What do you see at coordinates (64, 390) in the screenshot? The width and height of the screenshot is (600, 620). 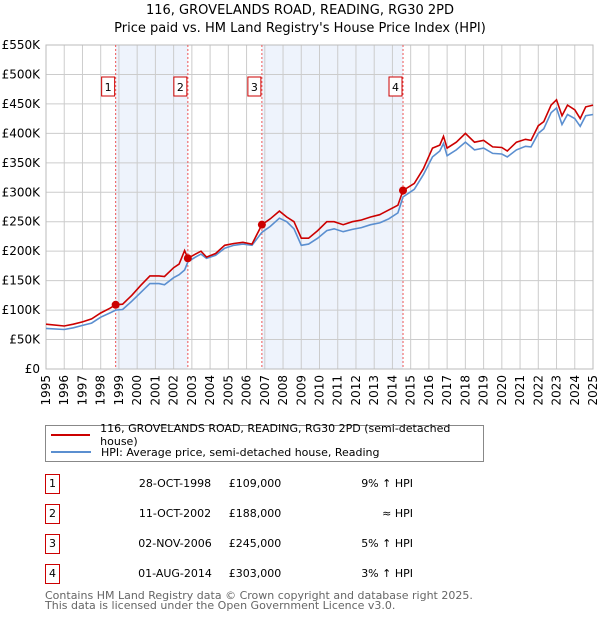 I see `x-tick-label: 1996` at bounding box center [64, 390].